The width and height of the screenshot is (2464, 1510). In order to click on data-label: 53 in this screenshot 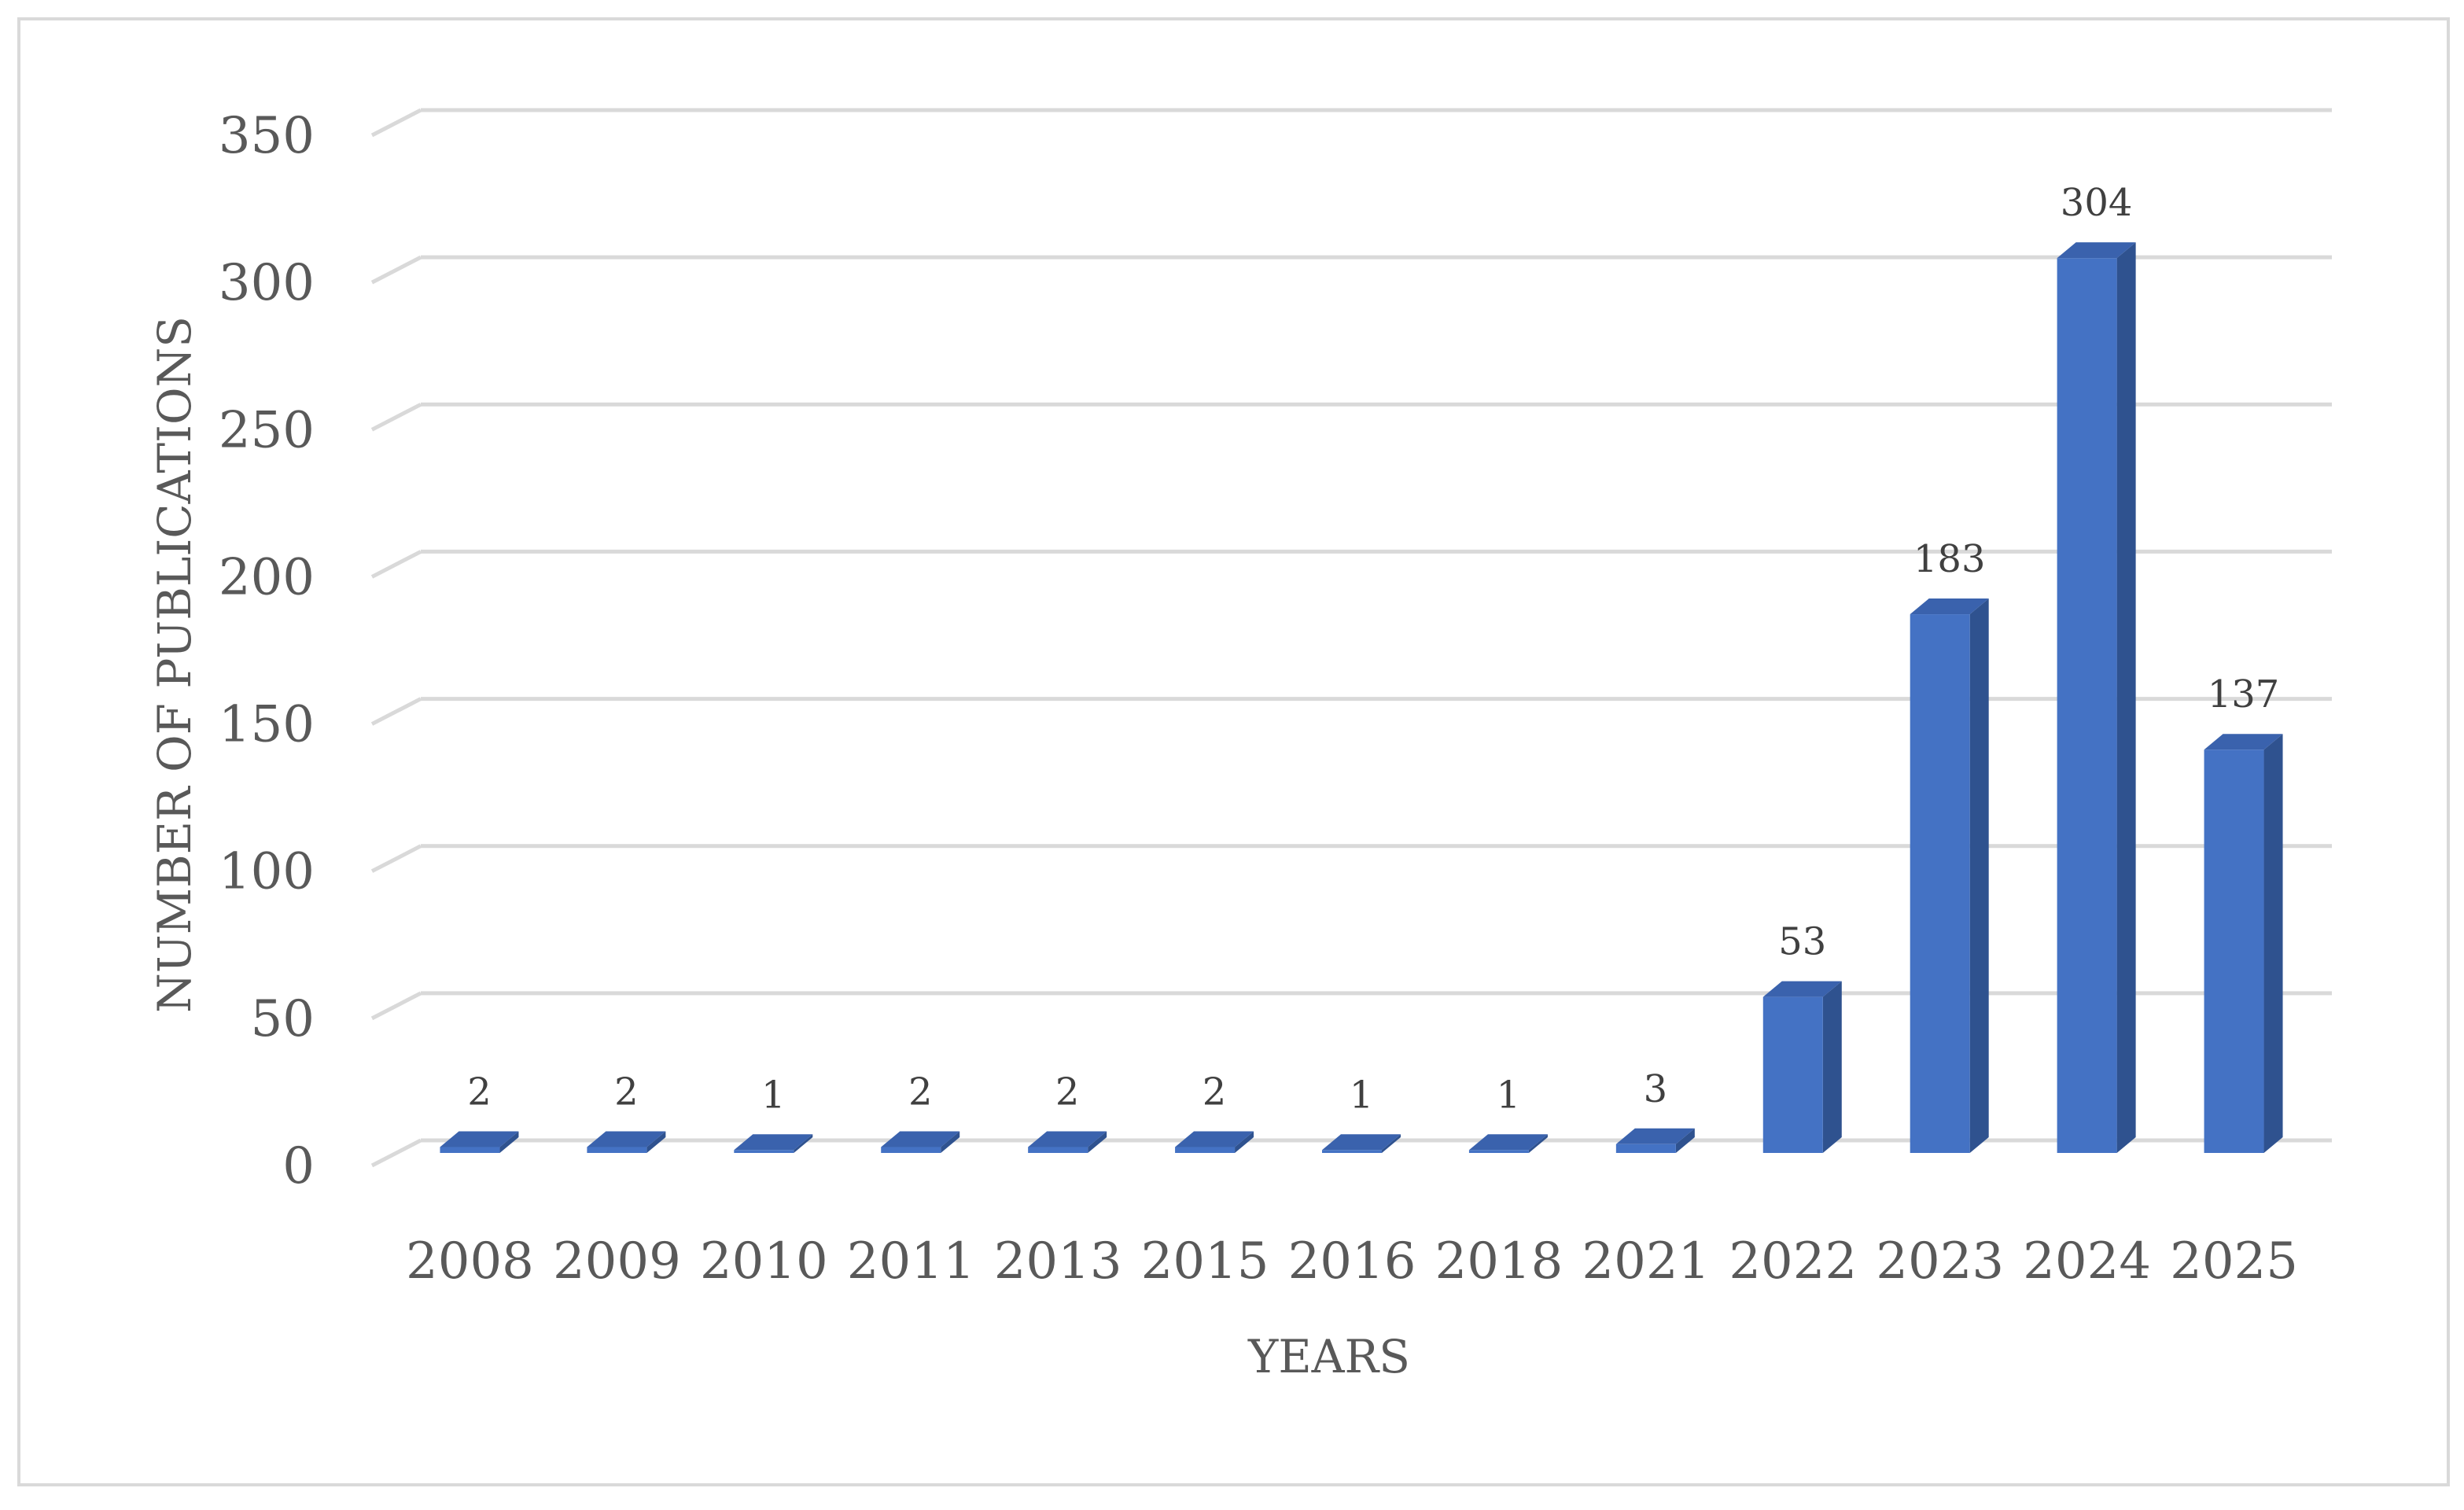, I will do `click(1802, 942)`.